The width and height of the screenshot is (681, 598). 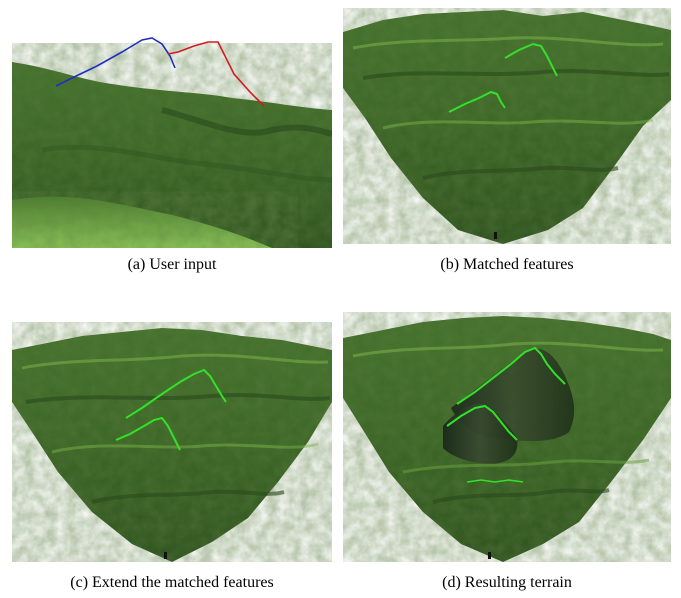 What do you see at coordinates (172, 264) in the screenshot?
I see `caption-a: (a) User input` at bounding box center [172, 264].